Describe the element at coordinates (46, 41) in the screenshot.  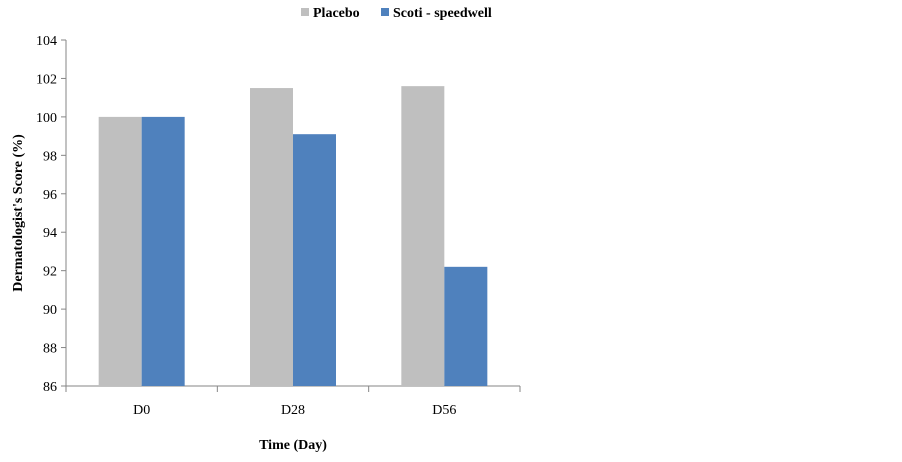
I see `y-tick-label: 104` at that location.